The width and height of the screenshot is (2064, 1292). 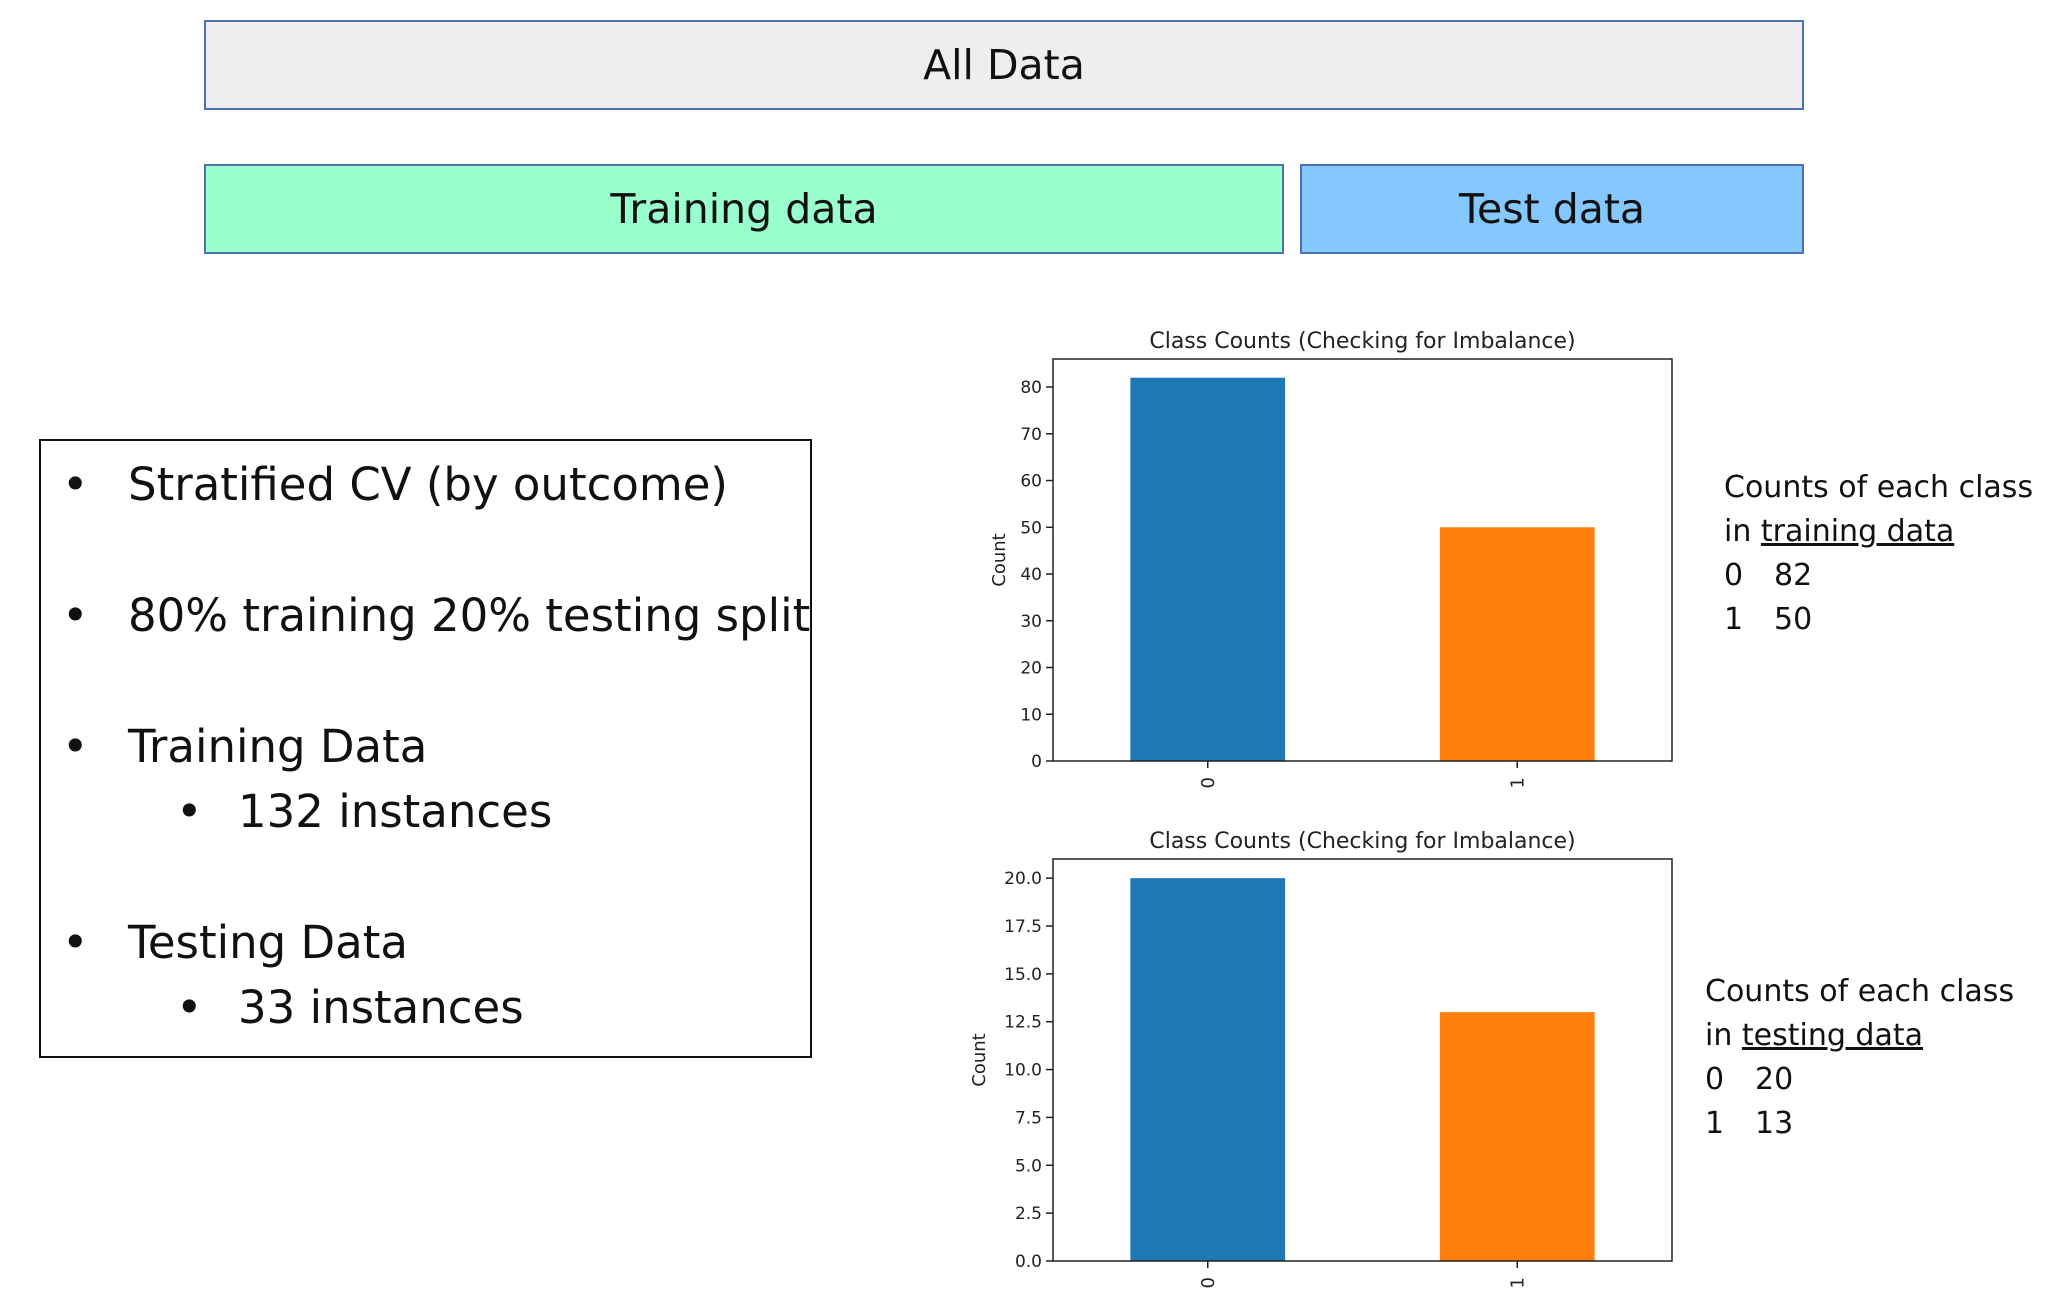 What do you see at coordinates (1028, 1118) in the screenshot?
I see `y-tick-label: 7.5` at bounding box center [1028, 1118].